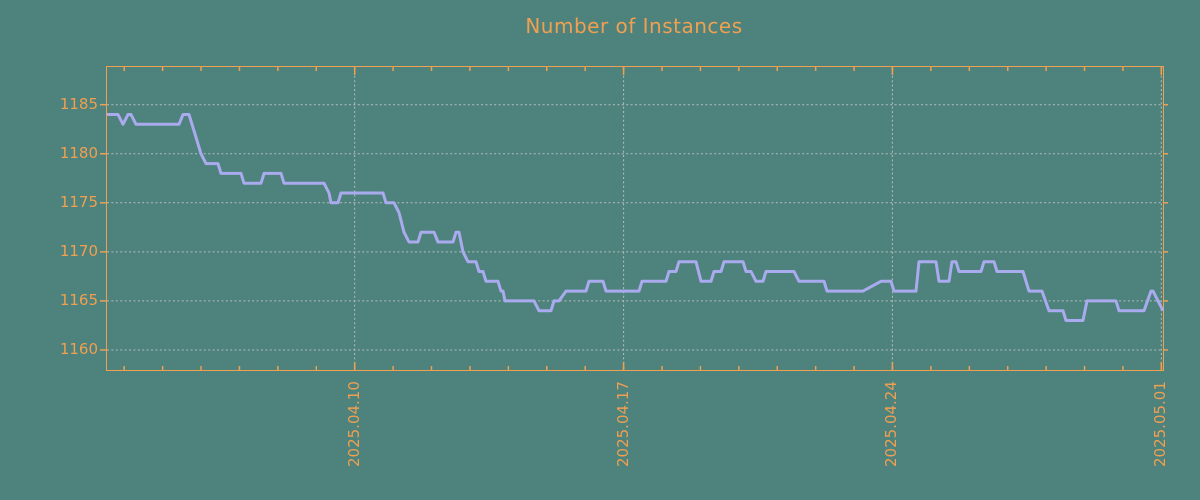 This screenshot has width=1200, height=500. I want to click on y-axis-label: 1165, so click(78, 299).